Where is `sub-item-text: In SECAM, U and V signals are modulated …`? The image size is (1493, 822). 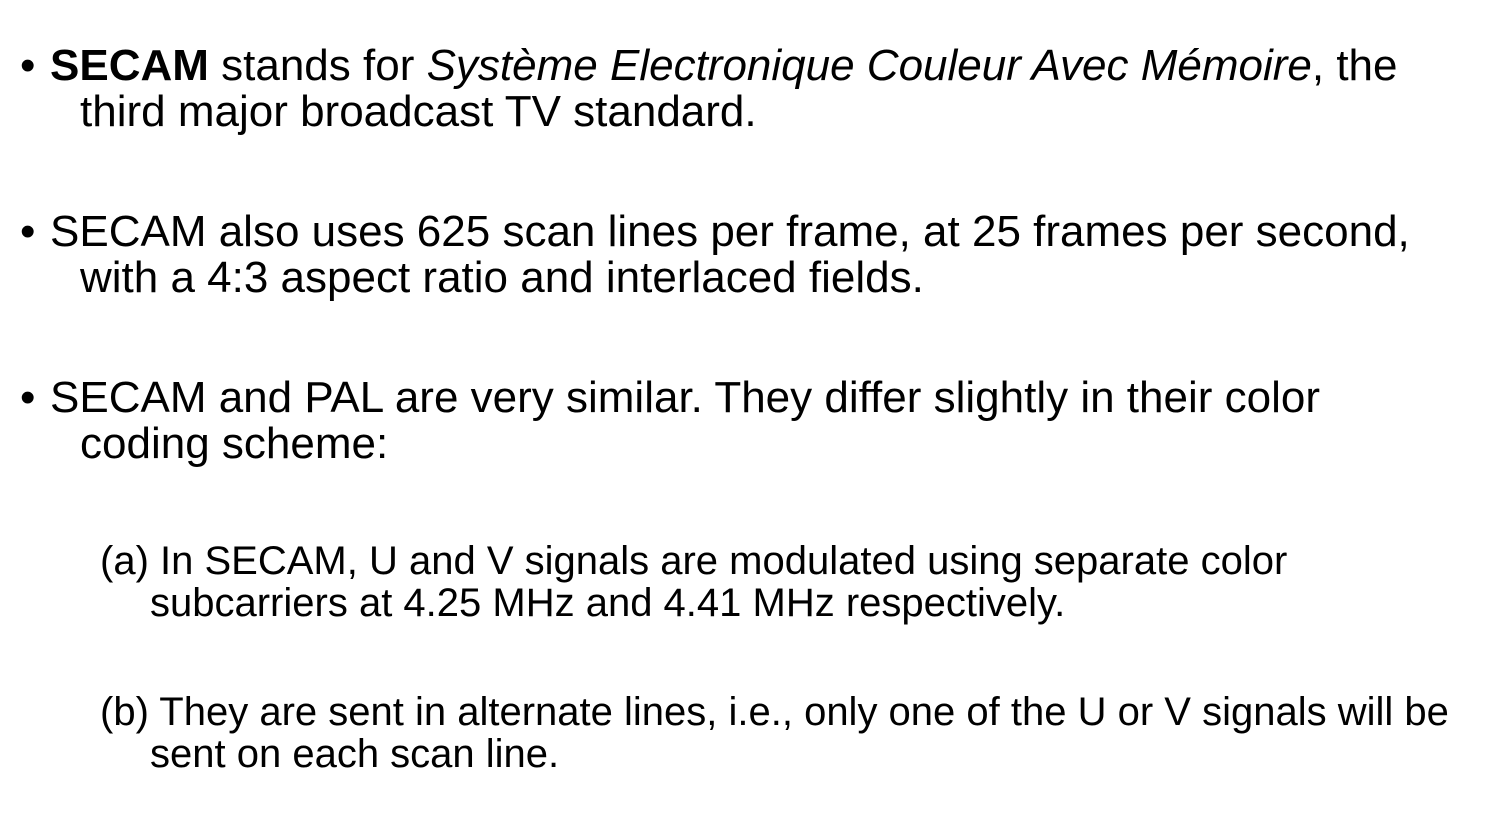
sub-item-text: In SECAM, U and V signals are modulated … is located at coordinates (719, 582).